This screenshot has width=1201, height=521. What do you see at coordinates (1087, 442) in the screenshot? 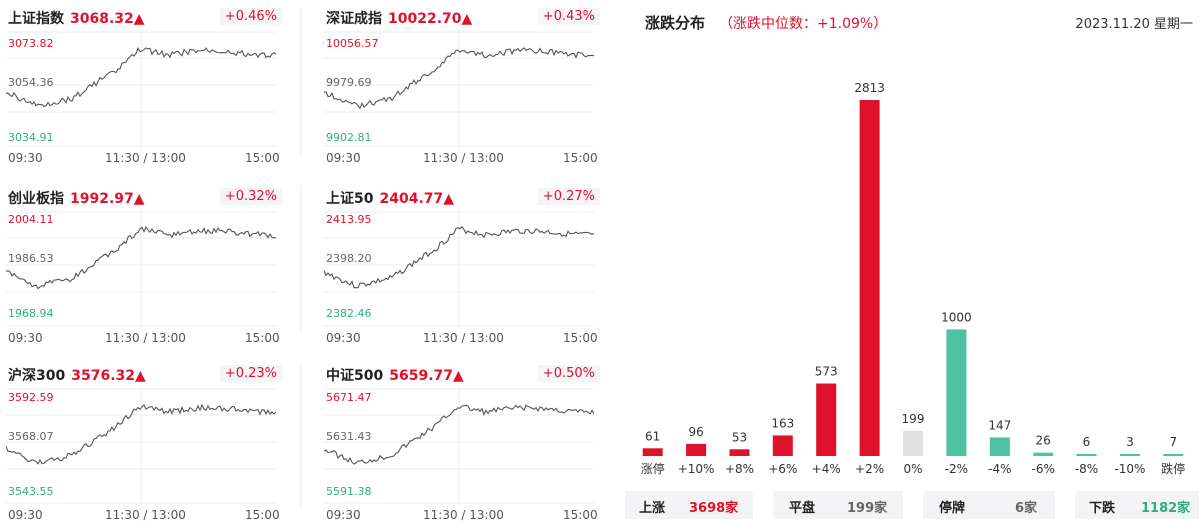
I see `bar-value-label: 6` at bounding box center [1087, 442].